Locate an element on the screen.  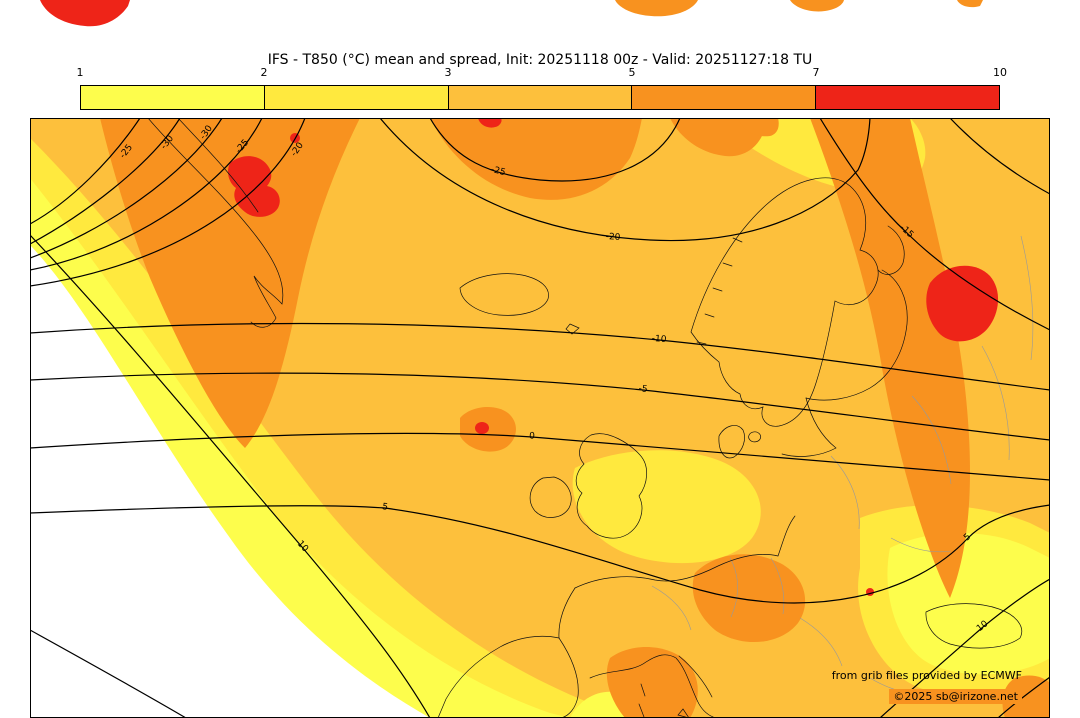
credit-ecmwf: from grib files provided by ECMWF is located at coordinates (926, 675).